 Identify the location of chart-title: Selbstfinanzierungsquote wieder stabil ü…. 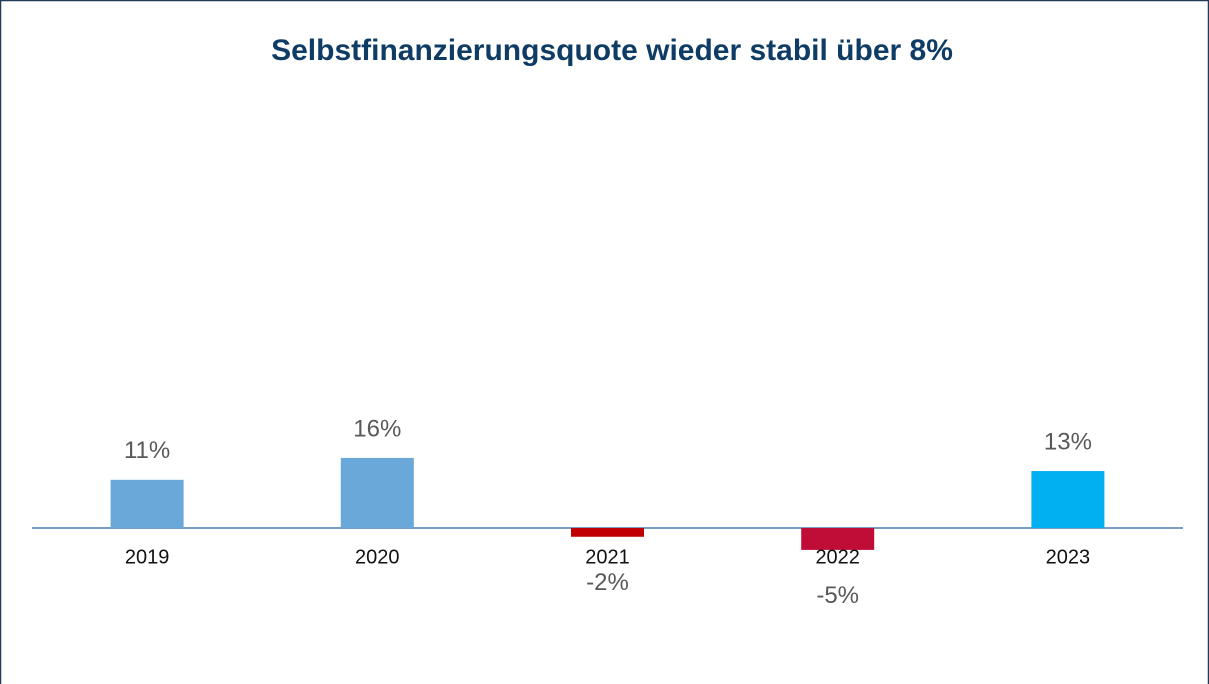
(612, 50).